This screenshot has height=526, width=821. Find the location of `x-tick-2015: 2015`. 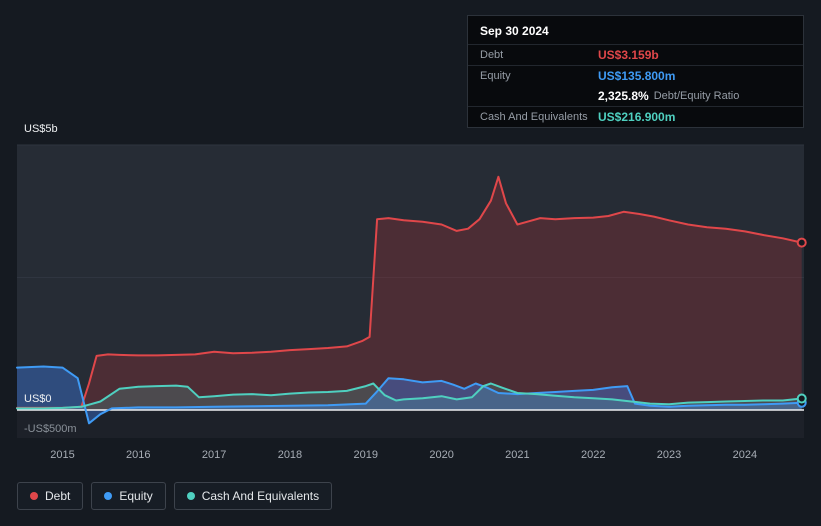

x-tick-2015: 2015 is located at coordinates (62, 455).